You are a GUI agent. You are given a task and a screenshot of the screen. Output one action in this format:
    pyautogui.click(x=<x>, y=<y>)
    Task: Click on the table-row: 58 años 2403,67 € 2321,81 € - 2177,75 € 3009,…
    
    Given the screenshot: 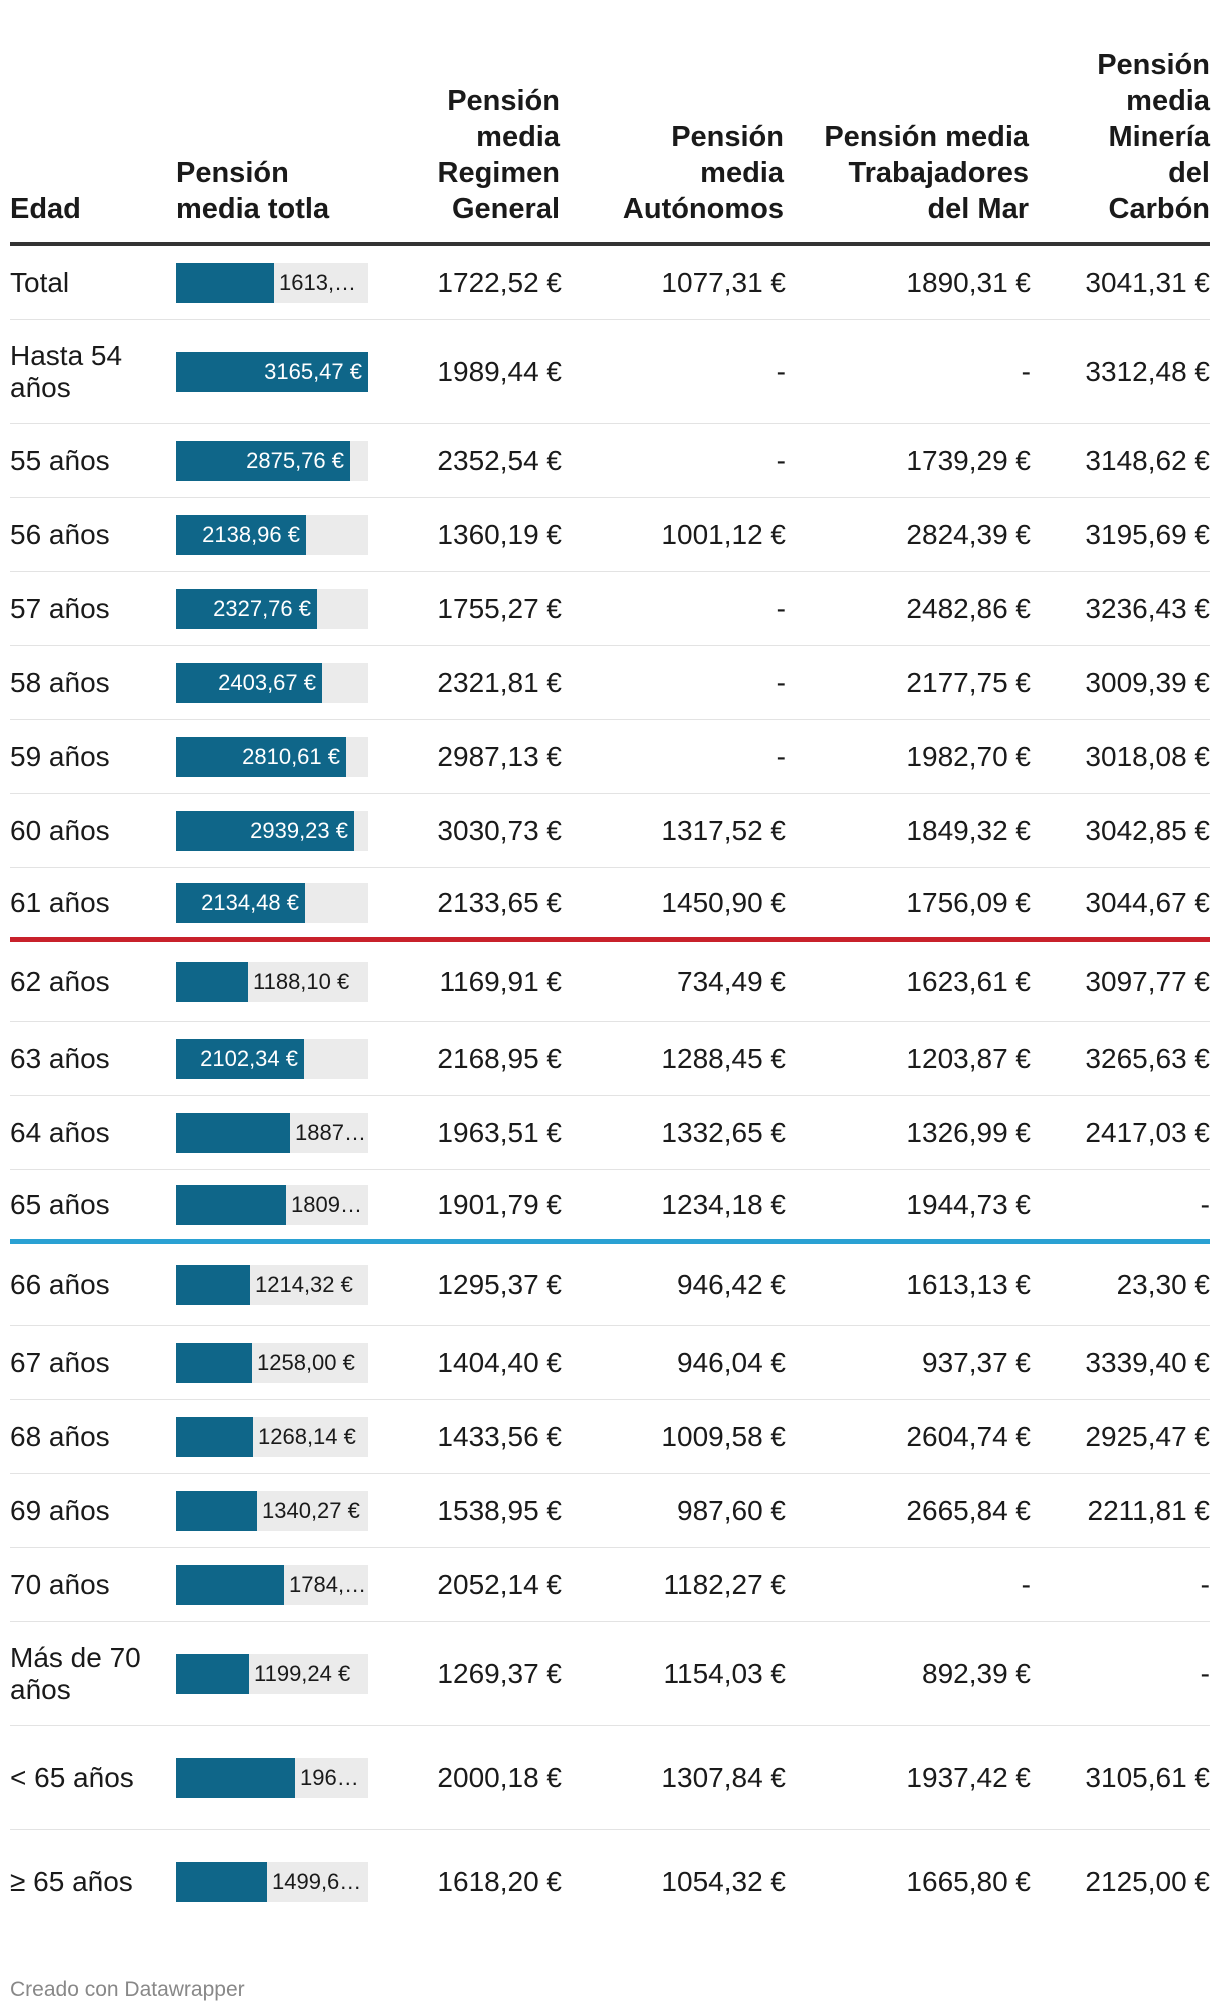 What is the action you would take?
    pyautogui.click(x=610, y=683)
    